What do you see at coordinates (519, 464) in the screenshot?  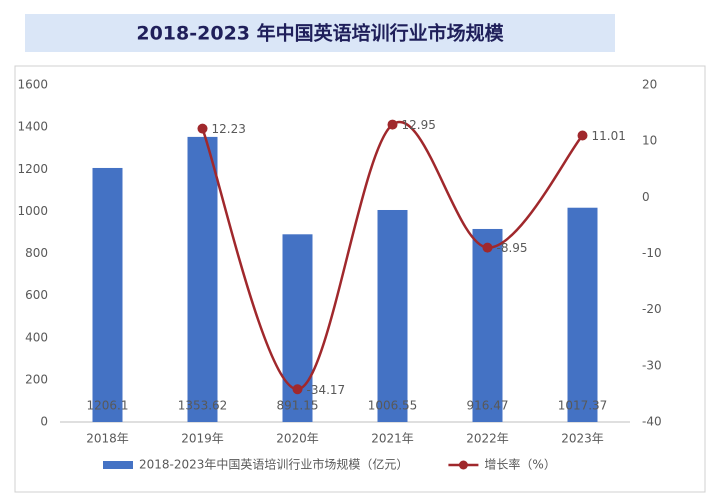 I see `legend-label: 增长率（%）` at bounding box center [519, 464].